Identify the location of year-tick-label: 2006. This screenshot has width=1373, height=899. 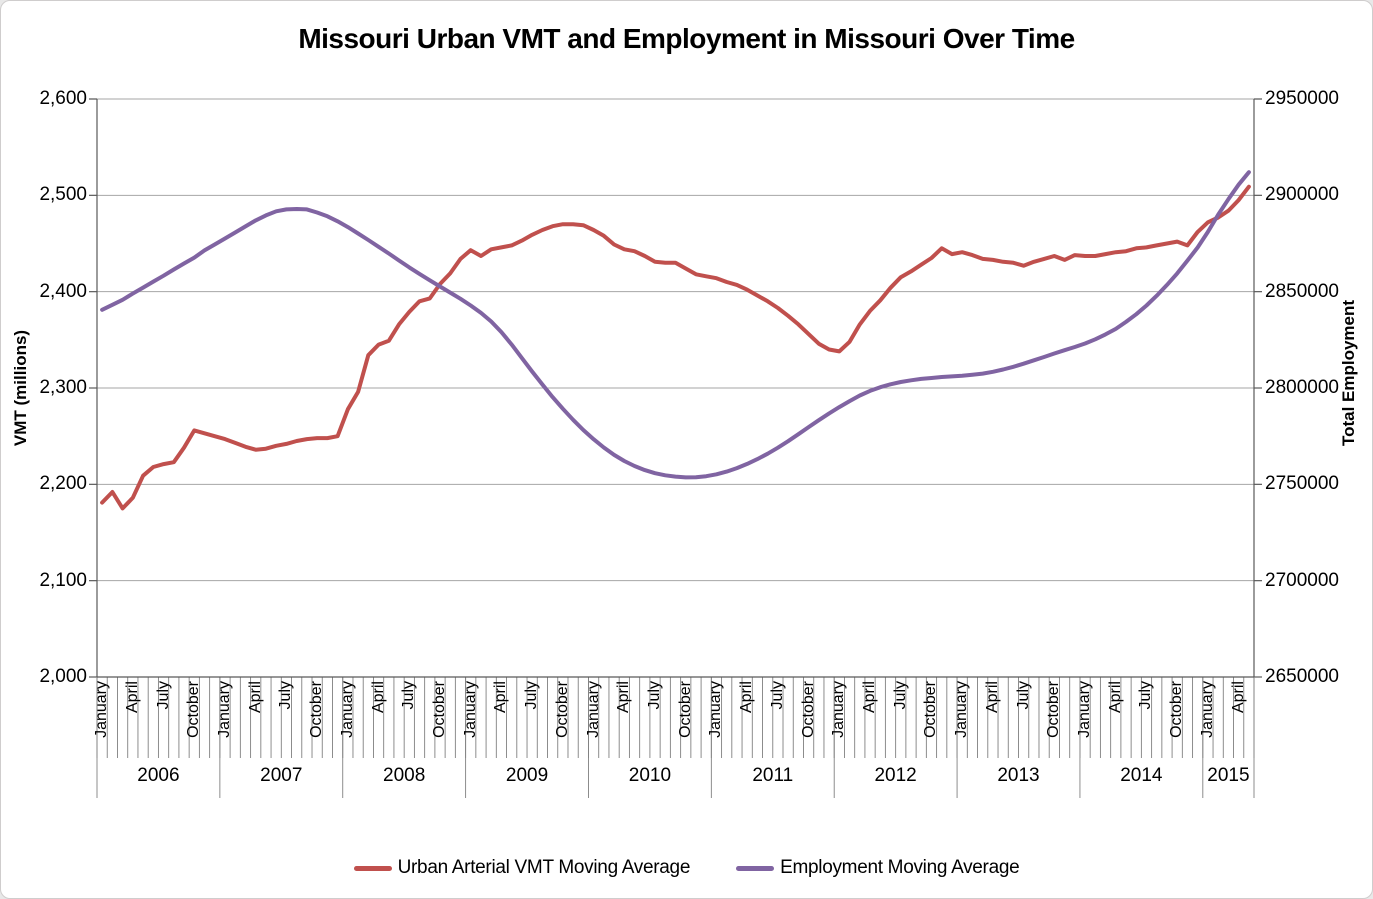
(158, 775).